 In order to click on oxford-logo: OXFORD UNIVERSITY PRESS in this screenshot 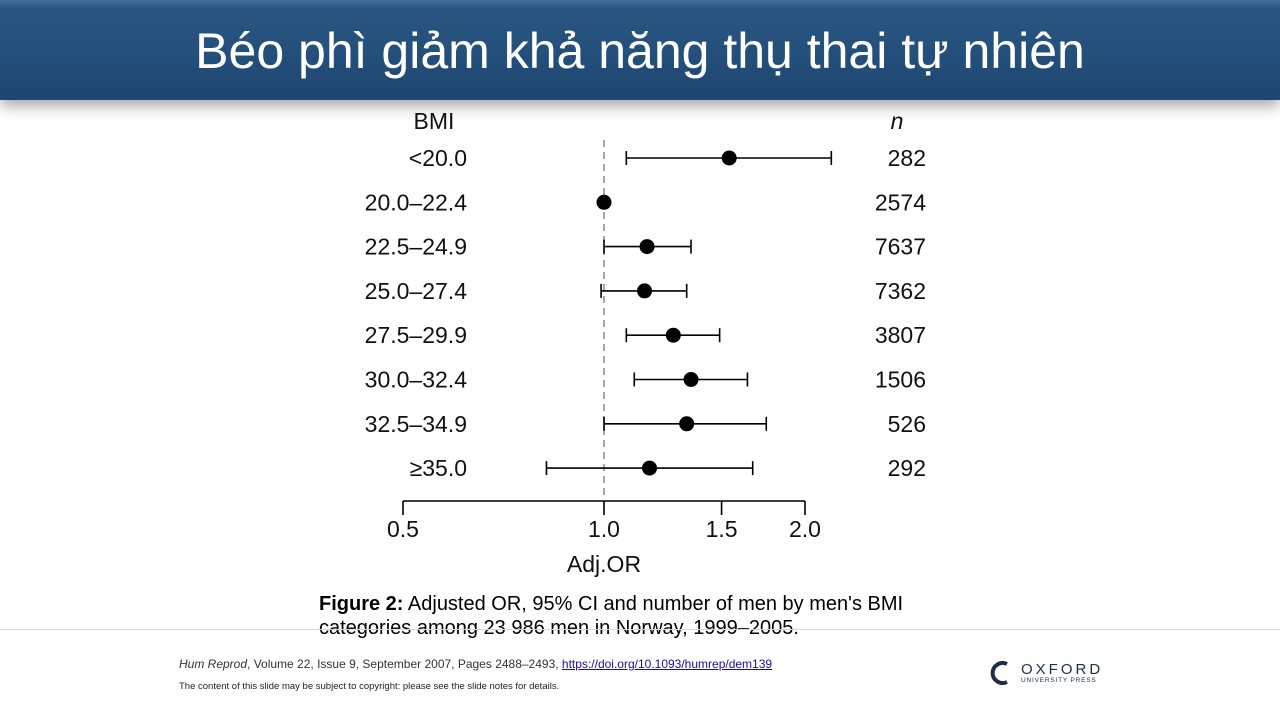, I will do `click(1046, 673)`.